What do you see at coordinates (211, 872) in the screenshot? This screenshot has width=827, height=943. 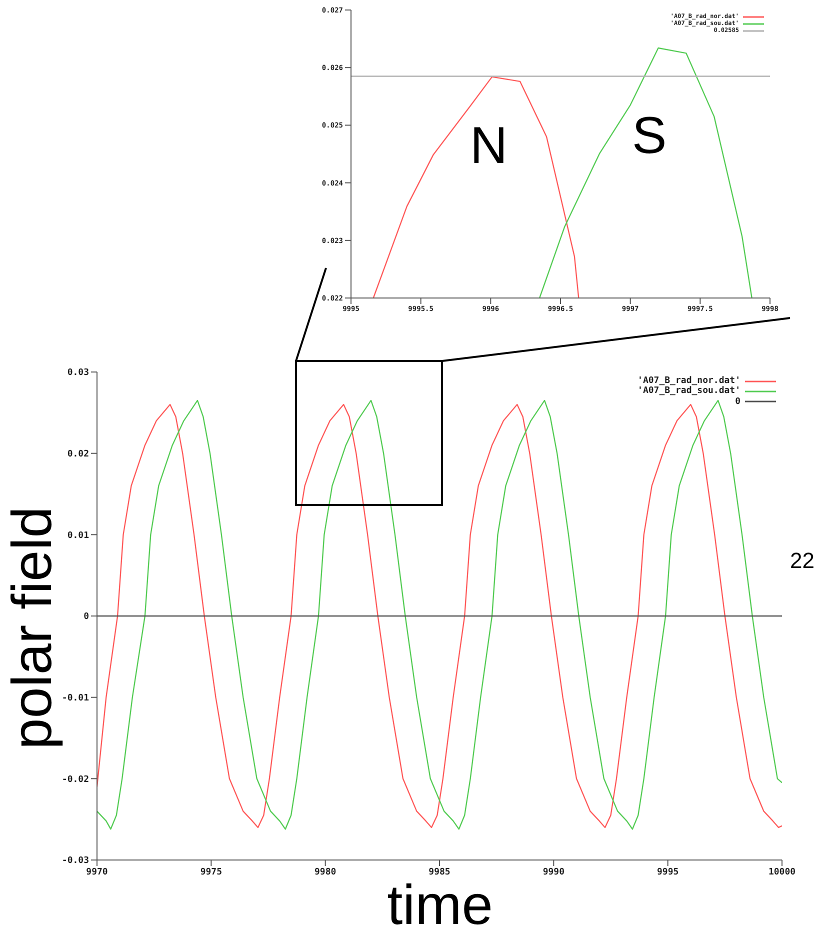 I see `x-tick-label: 9975` at bounding box center [211, 872].